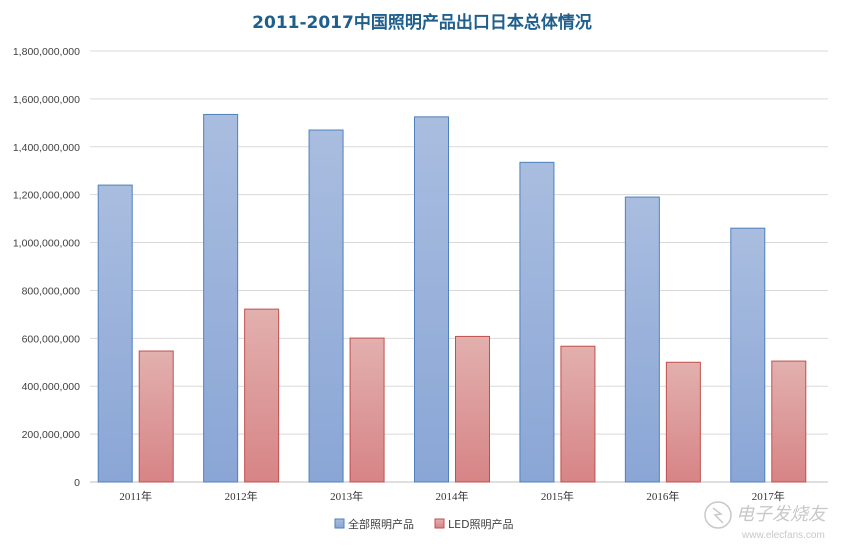 Image resolution: width=844 pixels, height=547 pixels. I want to click on legend: 全部照明产品 LED照明产品, so click(424, 524).